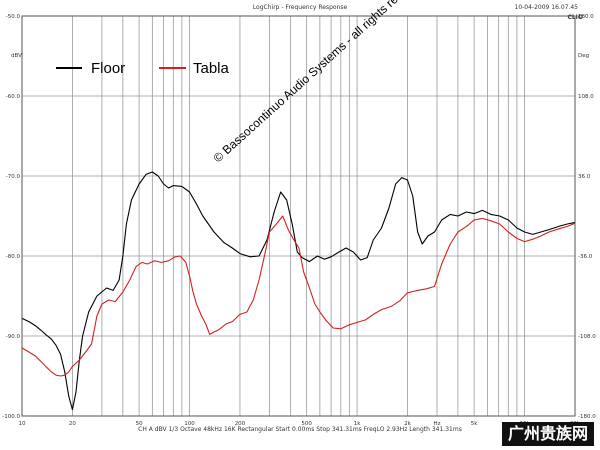 Image resolution: width=600 pixels, height=450 pixels. What do you see at coordinates (587, 417) in the screenshot?
I see `y-right-tick-label: -180.0` at bounding box center [587, 417].